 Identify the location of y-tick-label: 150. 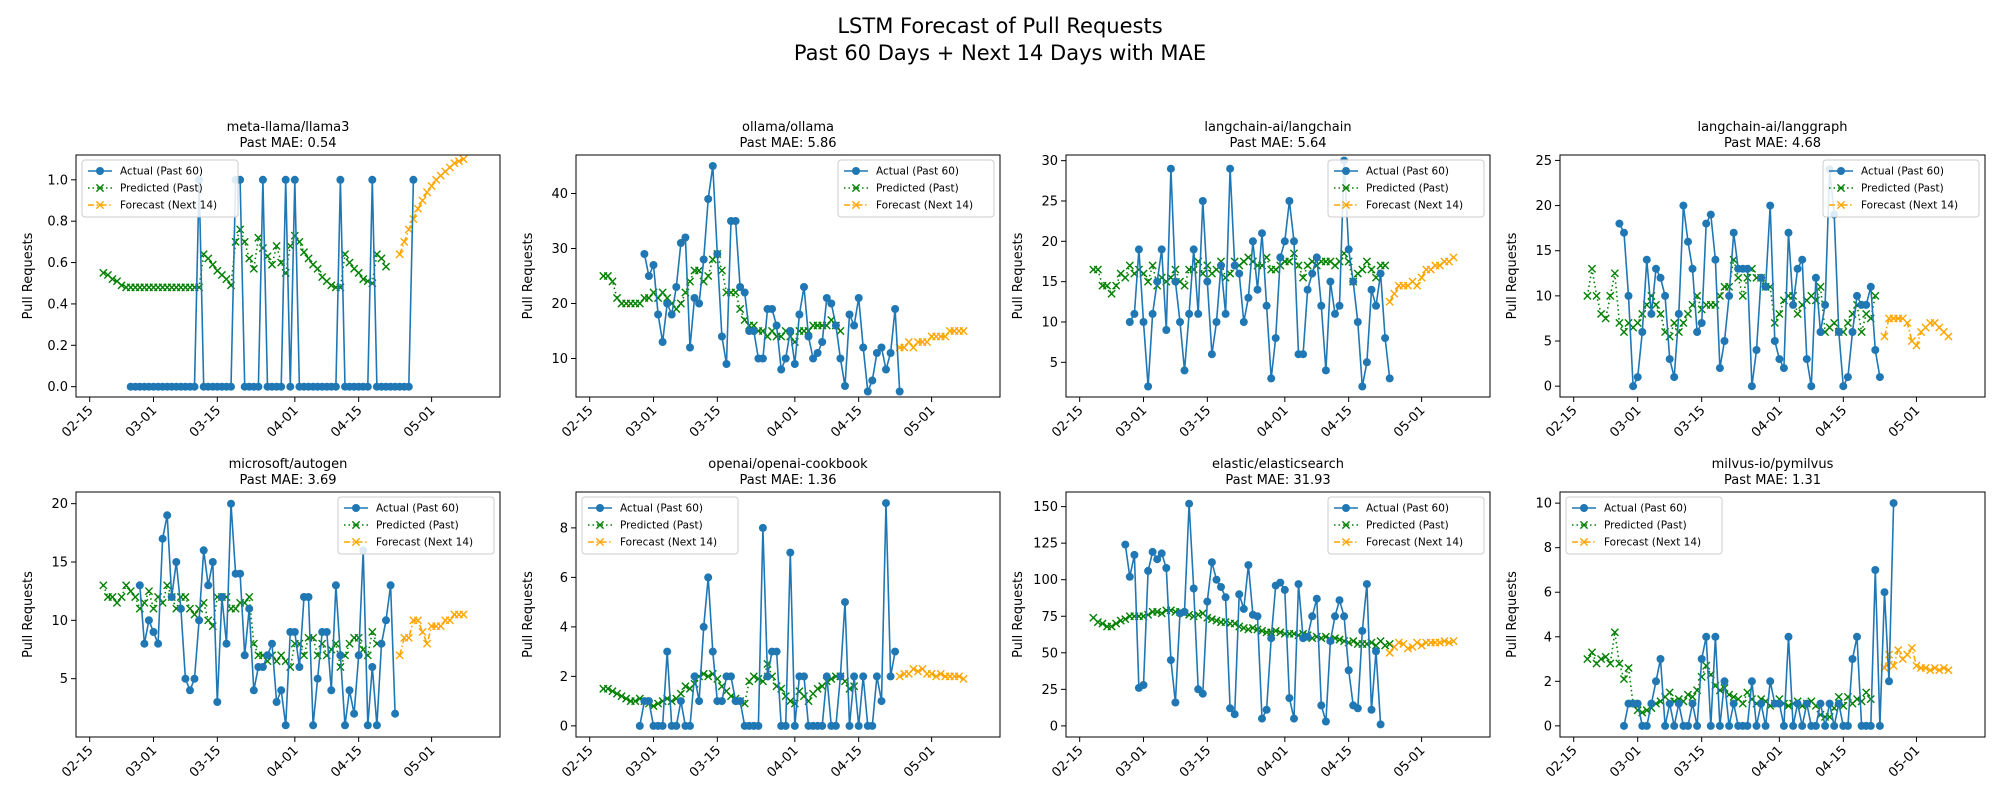
(1045, 507).